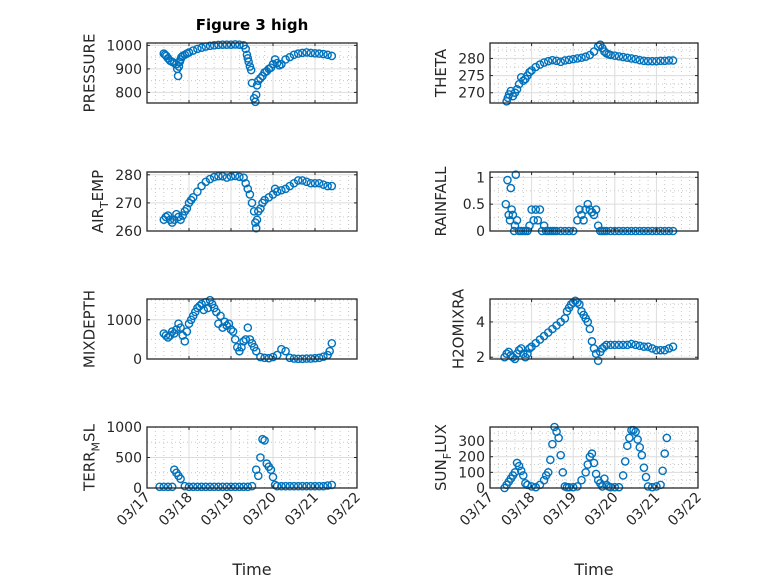 This screenshot has width=778, height=583. What do you see at coordinates (441, 201) in the screenshot?
I see `y-axis-label: RAINFALL` at bounding box center [441, 201].